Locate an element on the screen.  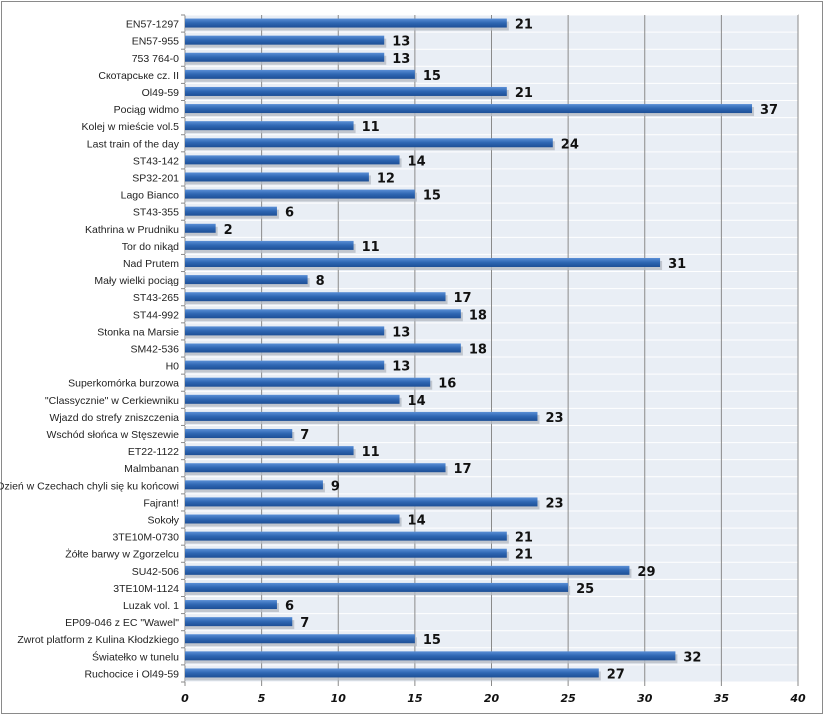
category-label: ST43-265 is located at coordinates (156, 298).